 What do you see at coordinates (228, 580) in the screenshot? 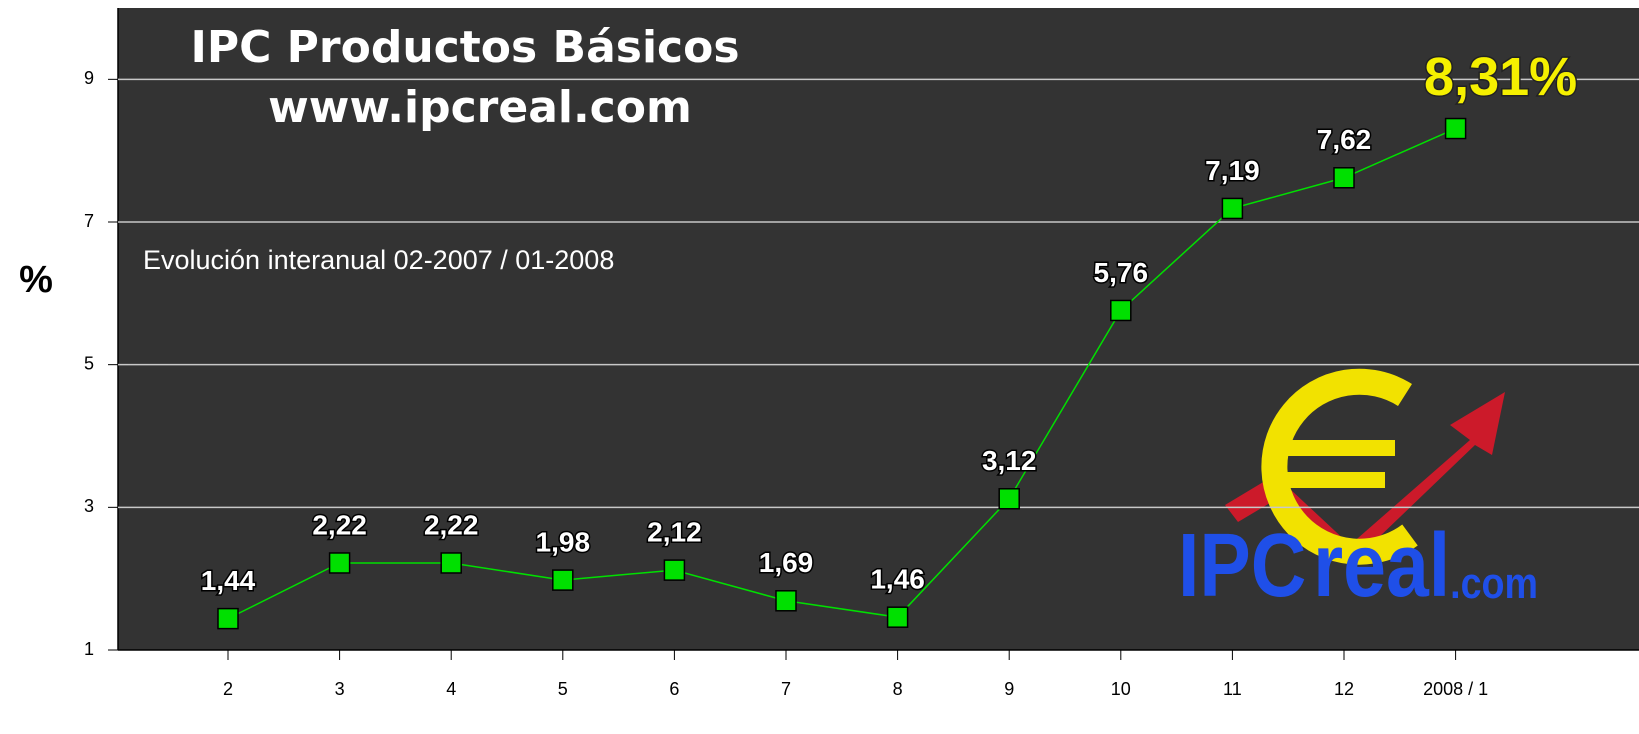
I see `data-label: 1,44` at bounding box center [228, 580].